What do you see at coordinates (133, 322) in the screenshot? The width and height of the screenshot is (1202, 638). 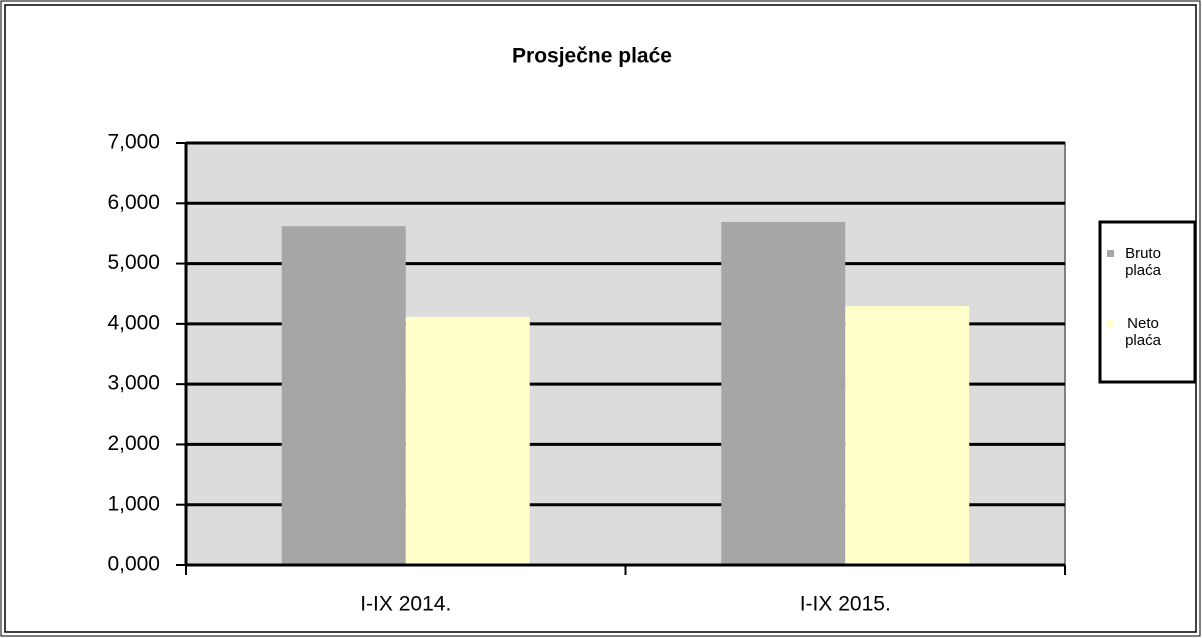 I see `y-tick-label: 4,000` at bounding box center [133, 322].